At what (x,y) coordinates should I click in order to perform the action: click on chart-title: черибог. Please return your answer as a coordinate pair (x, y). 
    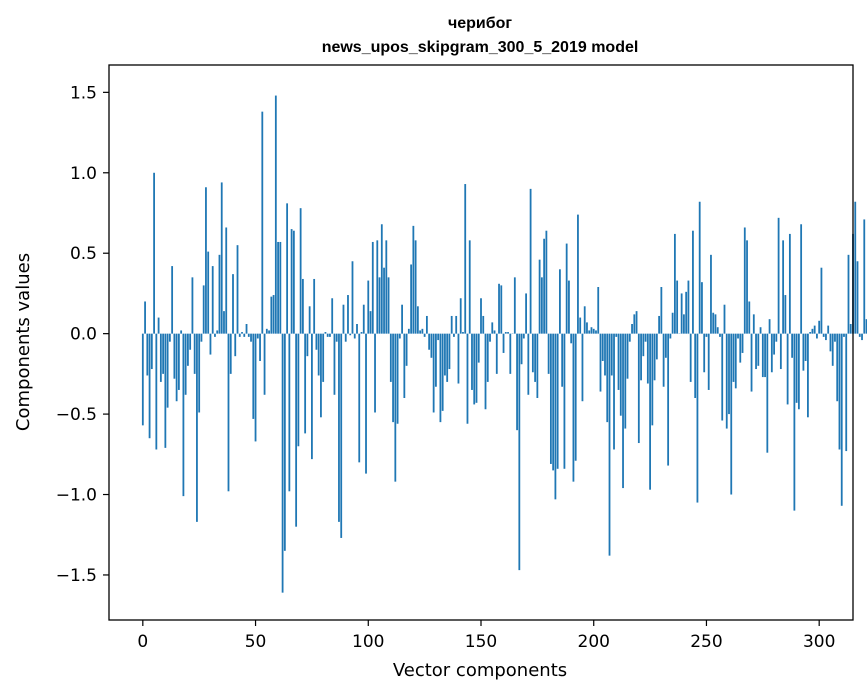
    Looking at the image, I should click on (480, 23).